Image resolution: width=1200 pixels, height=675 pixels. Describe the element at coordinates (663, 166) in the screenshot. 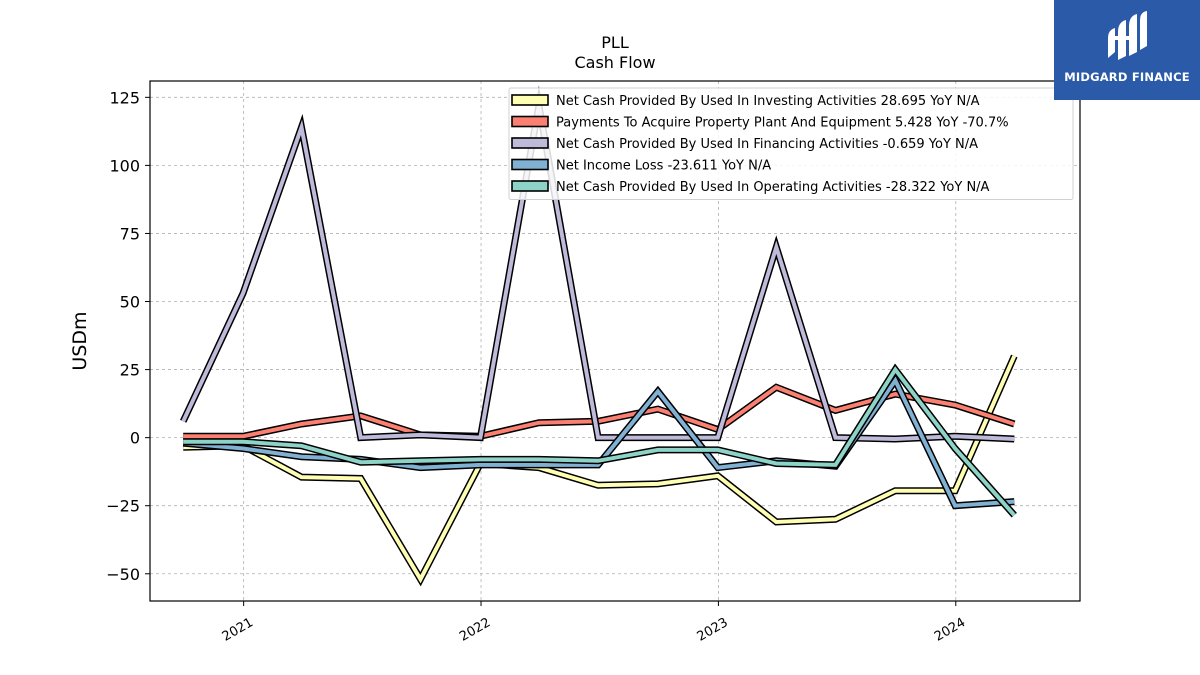

I see `legend-entry: Net Income Loss -23.611 YoY N/A` at that location.